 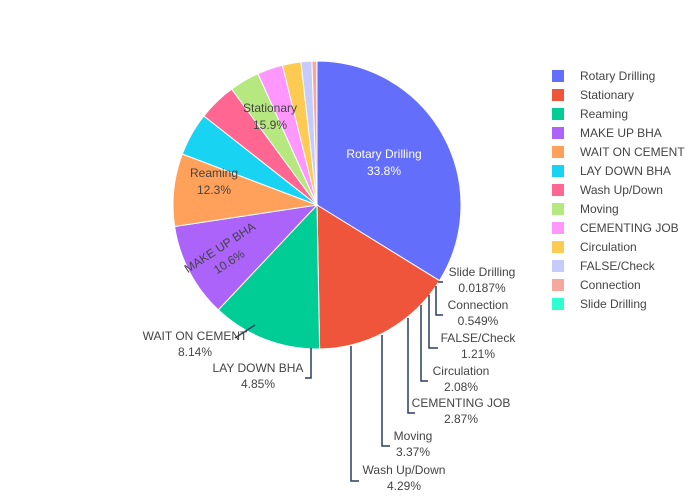 I want to click on slice-percent-lay-down-bha: 4.85%, so click(x=258, y=384).